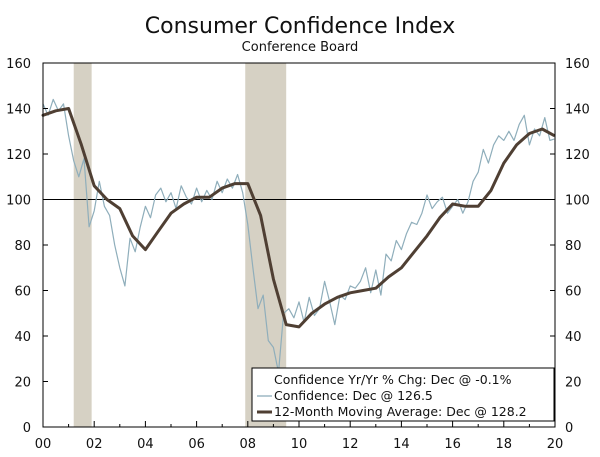  What do you see at coordinates (573, 292) in the screenshot?
I see `y-tick-label-right: 60` at bounding box center [573, 292].